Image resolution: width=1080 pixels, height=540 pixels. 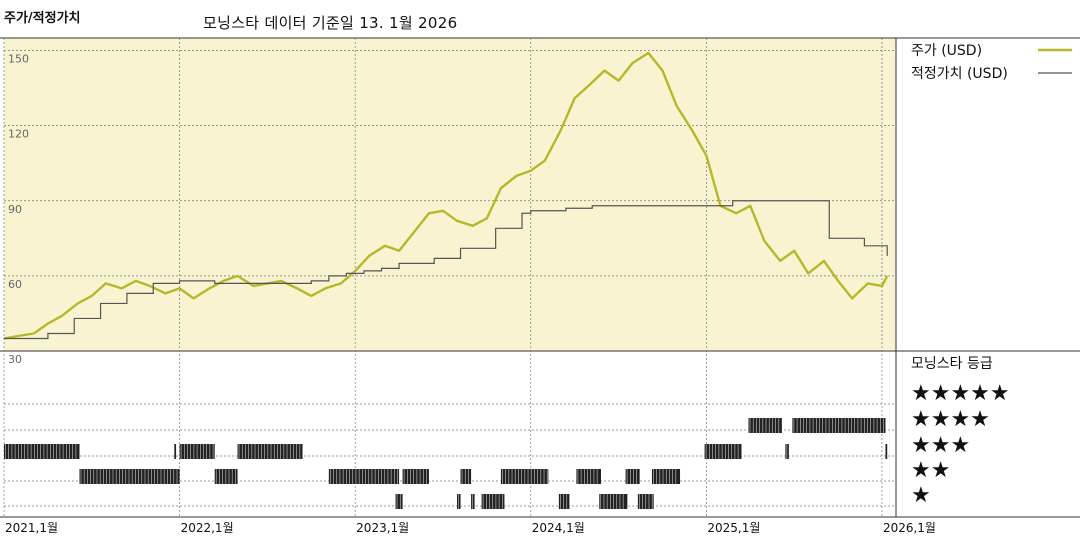 I want to click on legend-fair-value-label: 적정가치 (USD), so click(x=959, y=74).